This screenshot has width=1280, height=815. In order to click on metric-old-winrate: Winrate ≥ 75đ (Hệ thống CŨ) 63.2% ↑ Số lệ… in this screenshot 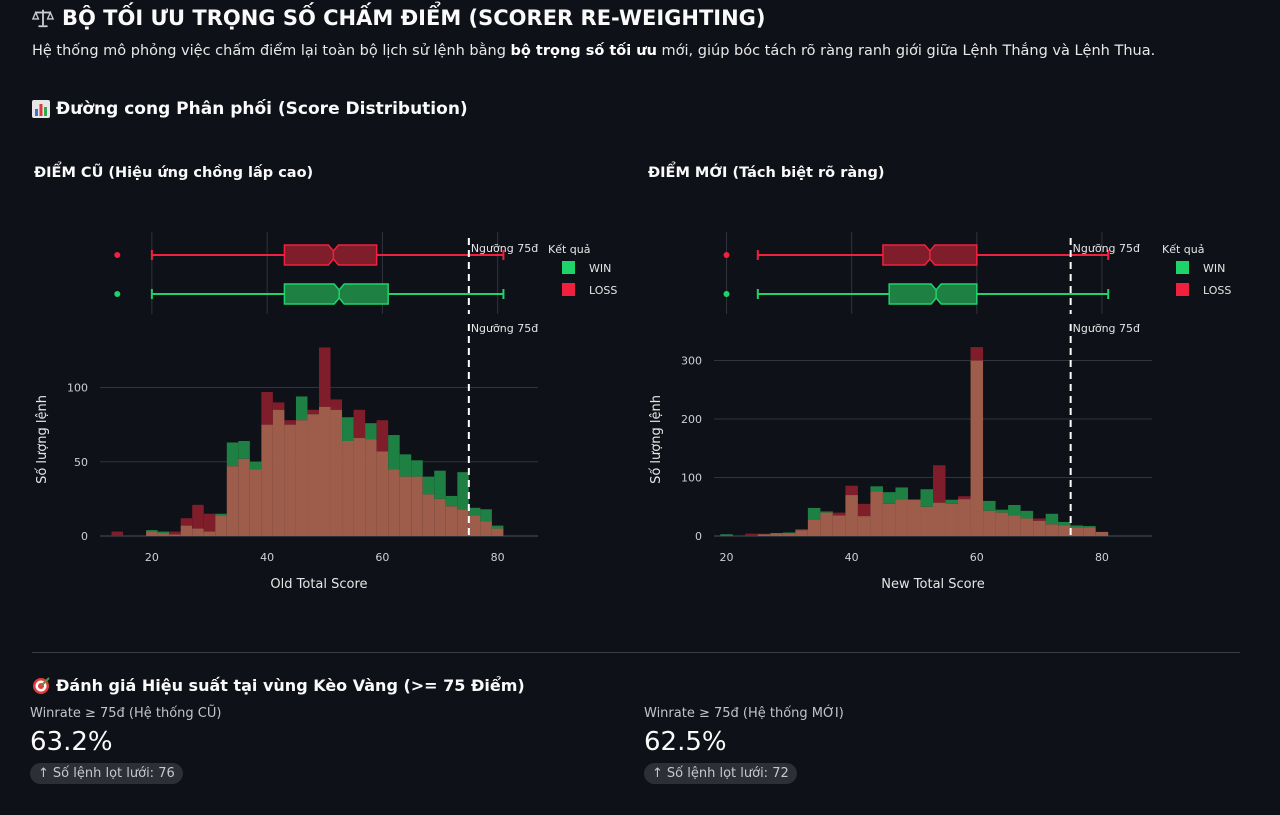, I will do `click(125, 745)`.